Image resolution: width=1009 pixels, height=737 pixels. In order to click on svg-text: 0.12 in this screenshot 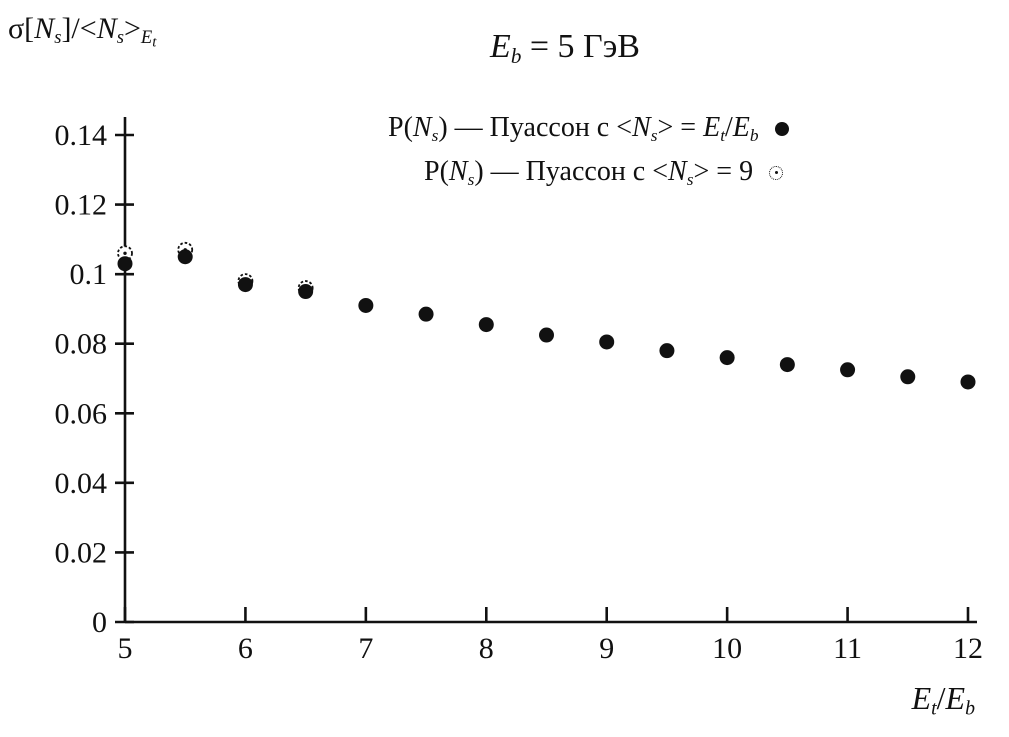, I will do `click(81, 205)`.